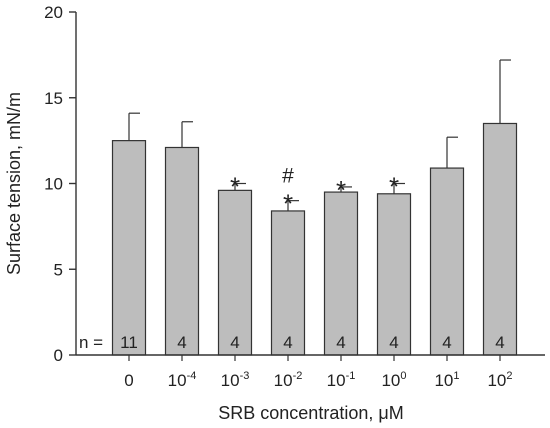 The width and height of the screenshot is (550, 428). I want to click on x-tick-exponent: -3, so click(245, 376).